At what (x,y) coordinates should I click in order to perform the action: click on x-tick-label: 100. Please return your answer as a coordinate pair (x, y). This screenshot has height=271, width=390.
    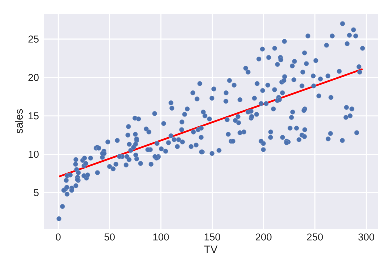
    Looking at the image, I should click on (162, 237).